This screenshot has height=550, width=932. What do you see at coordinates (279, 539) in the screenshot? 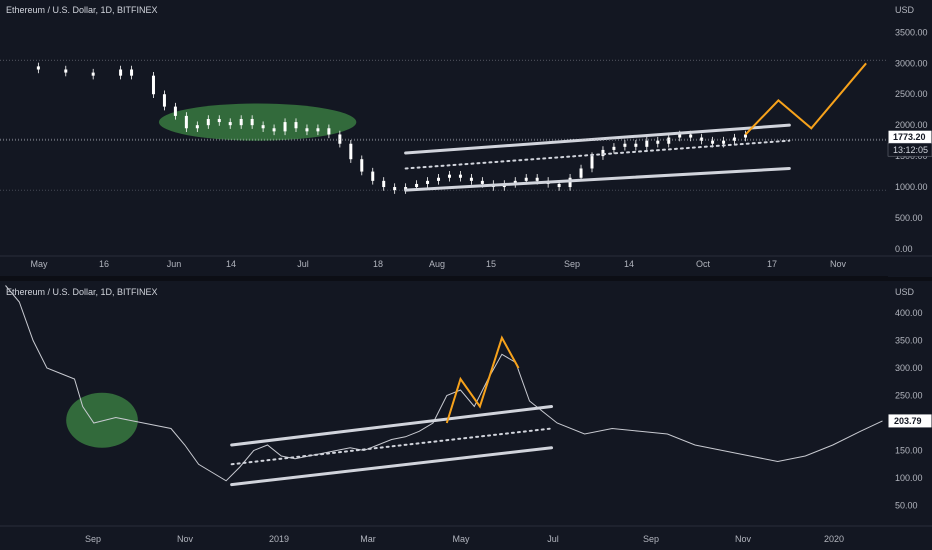
I see `panel2-x-tick-2: 2019` at bounding box center [279, 539].